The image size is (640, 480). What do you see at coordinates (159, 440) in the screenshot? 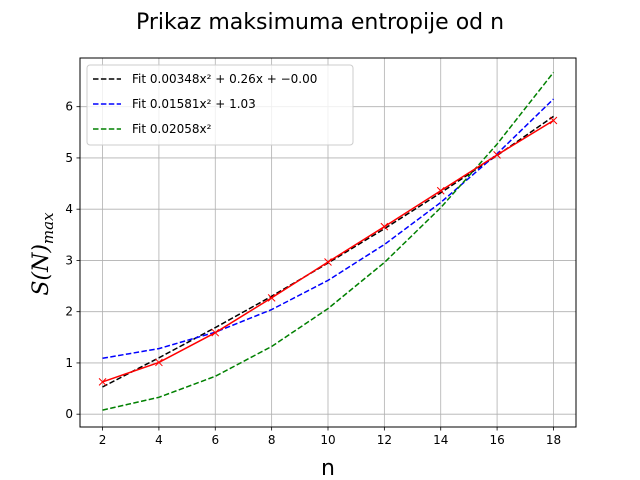
I see `x-tick-label: 4` at bounding box center [159, 440].